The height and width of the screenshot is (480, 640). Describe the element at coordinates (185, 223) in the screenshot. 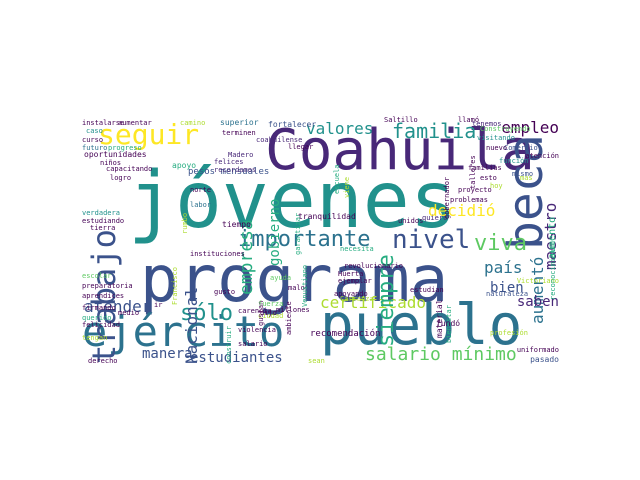

I see `word-rumbo: rumbo` at that location.